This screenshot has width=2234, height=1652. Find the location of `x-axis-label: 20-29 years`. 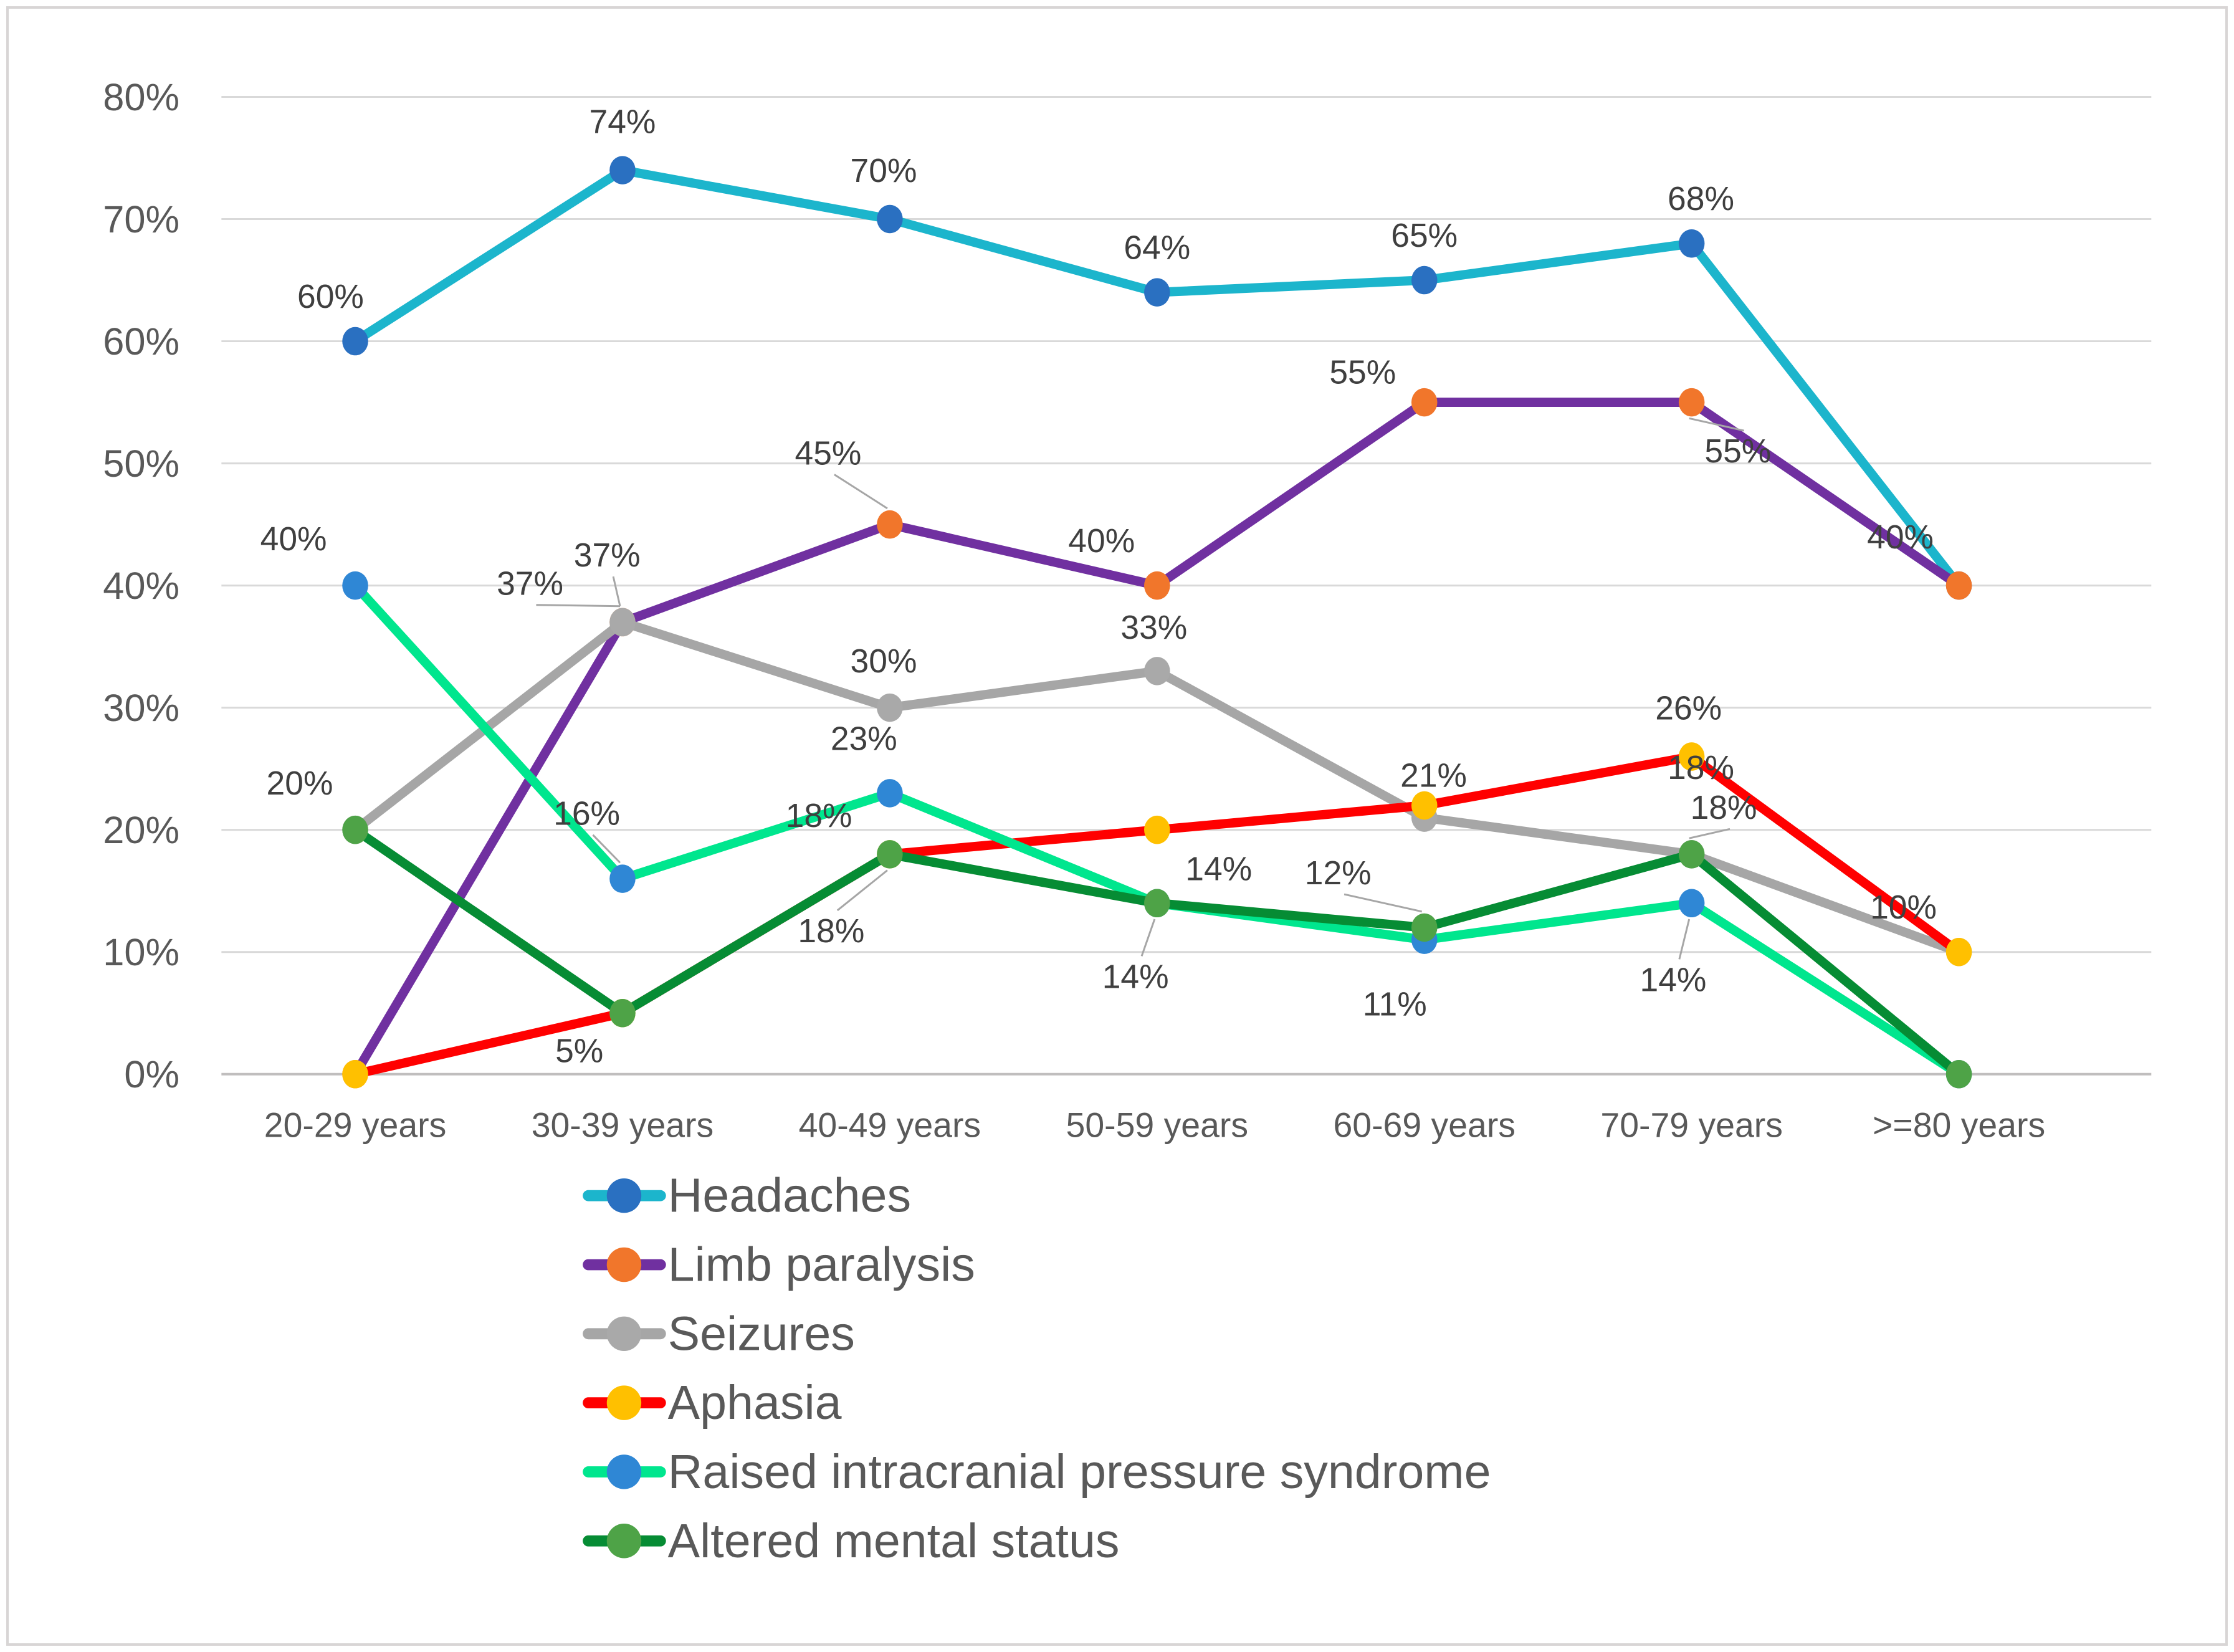

x-axis-label: 20-29 years is located at coordinates (356, 1125).